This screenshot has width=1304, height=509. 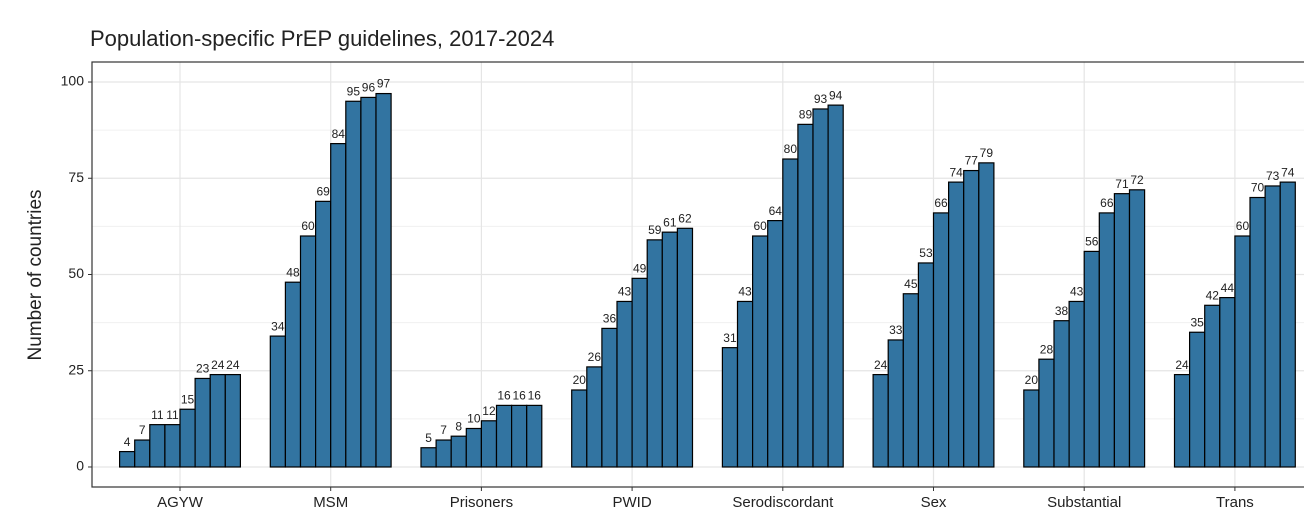 I want to click on x-tick-label: Prisoners, so click(x=481, y=501).